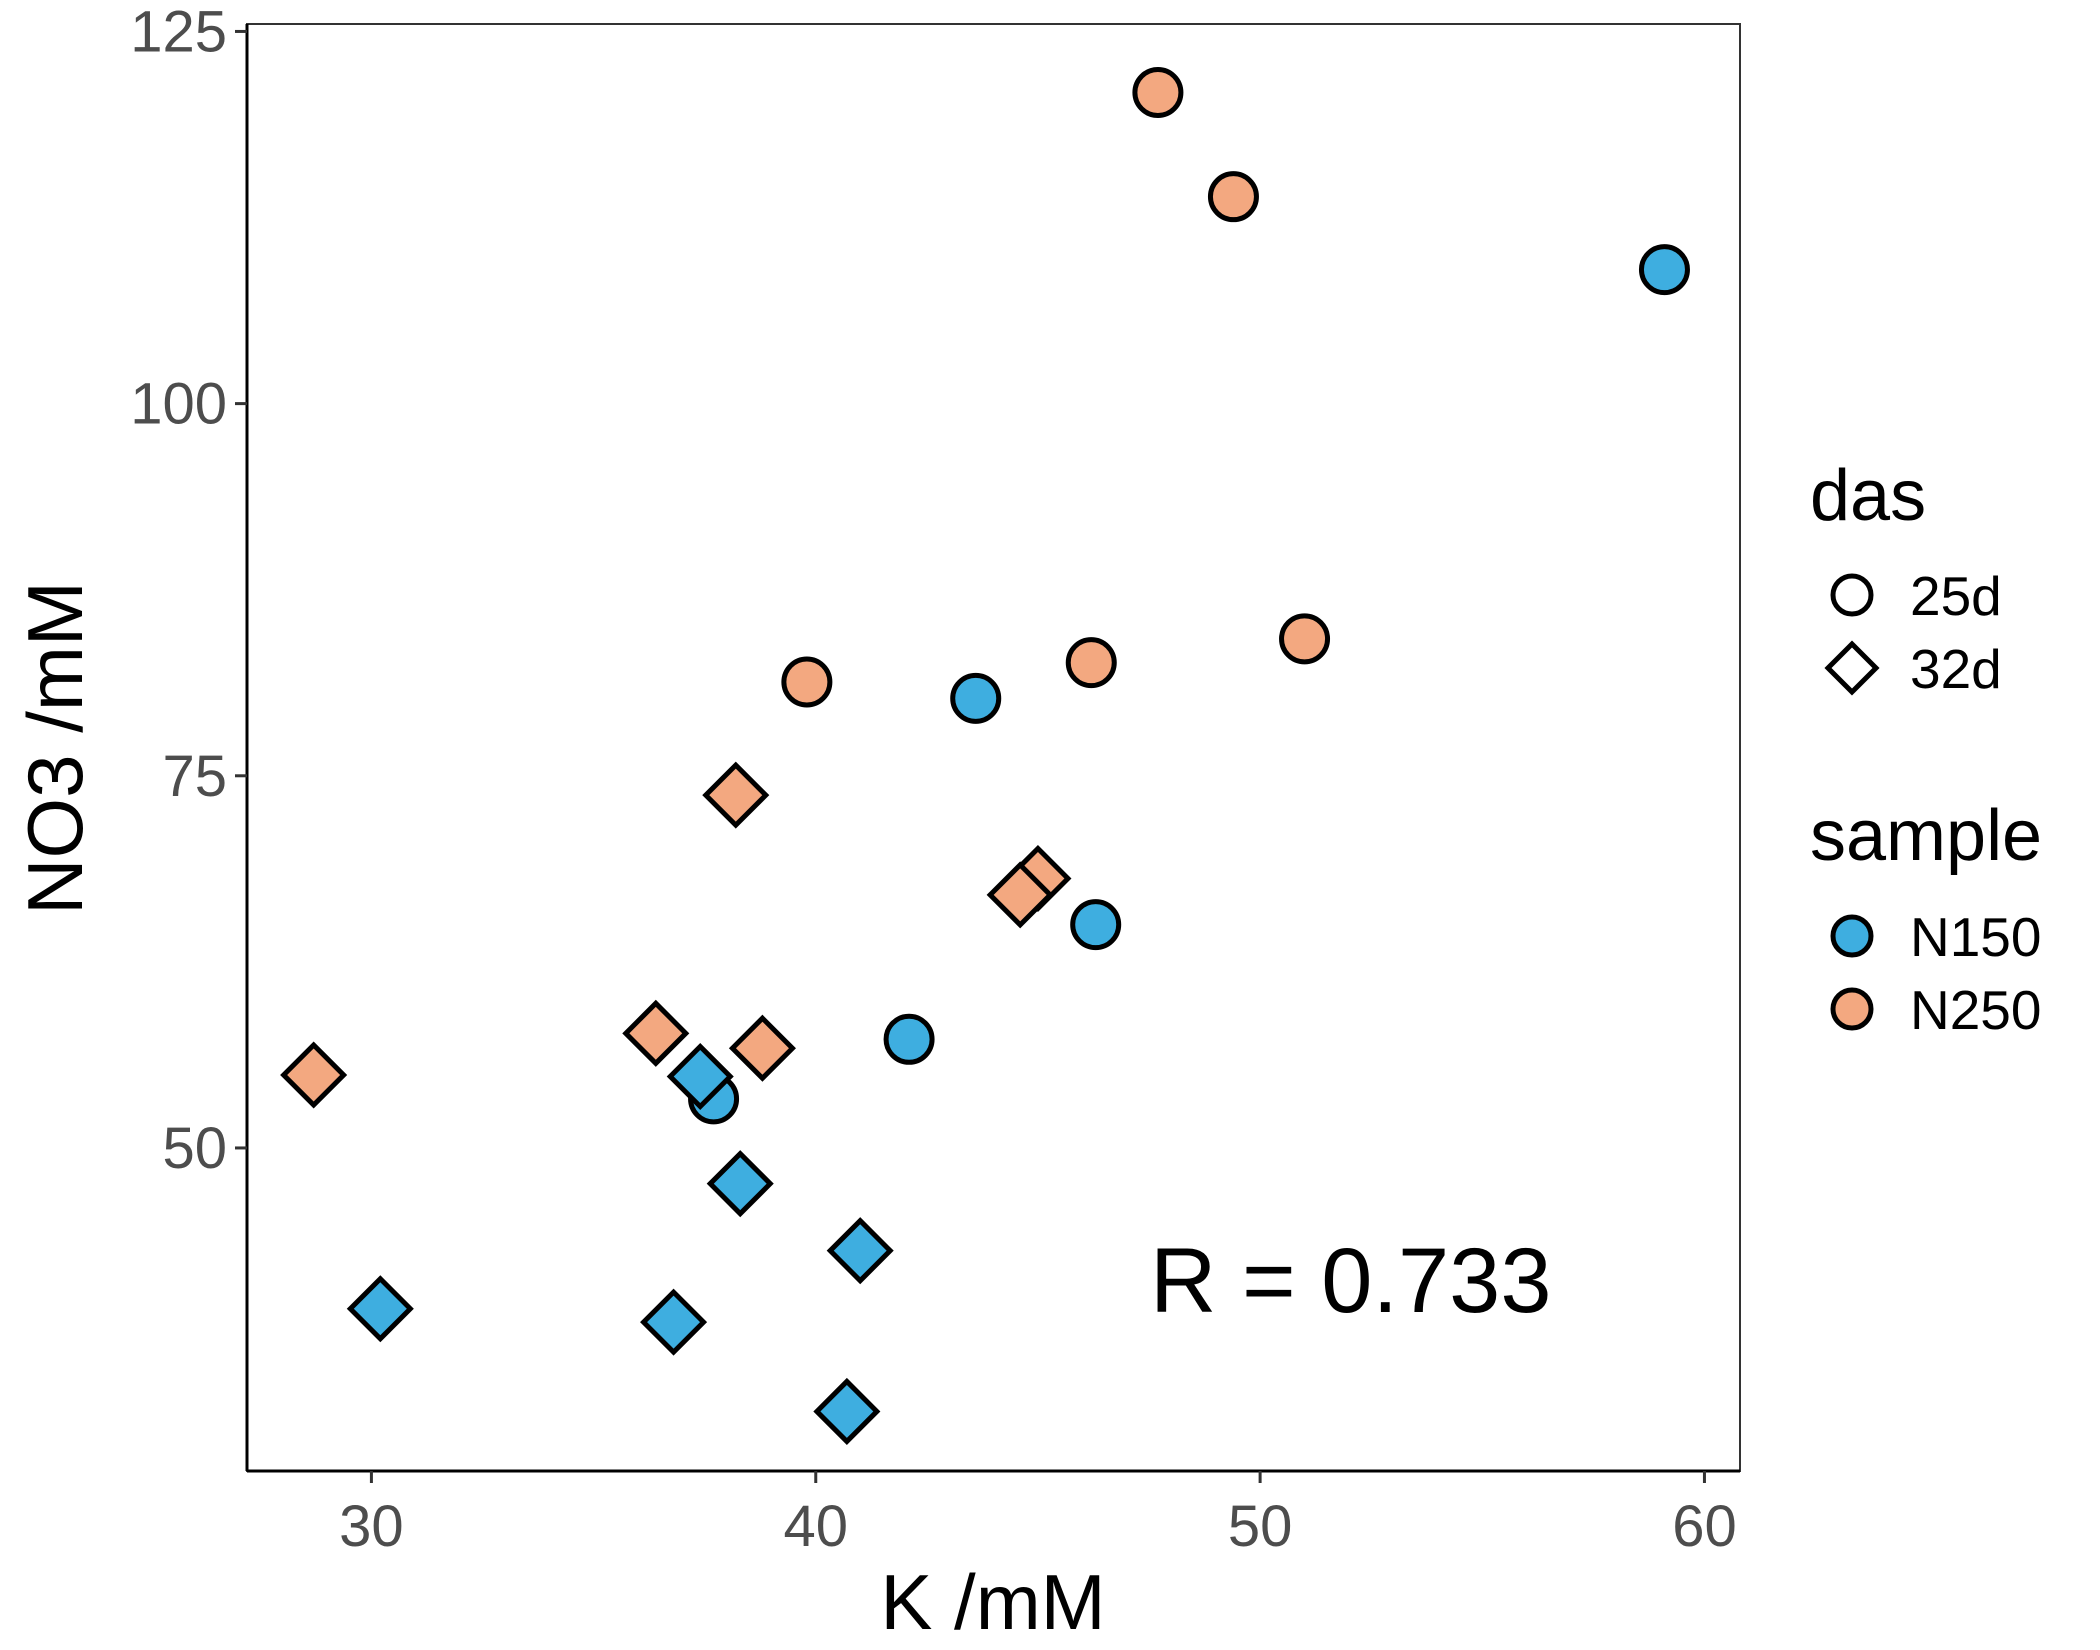 This screenshot has width=2100, height=1650. Describe the element at coordinates (1956, 596) in the screenshot. I see `legend-das-label: 25d` at that location.